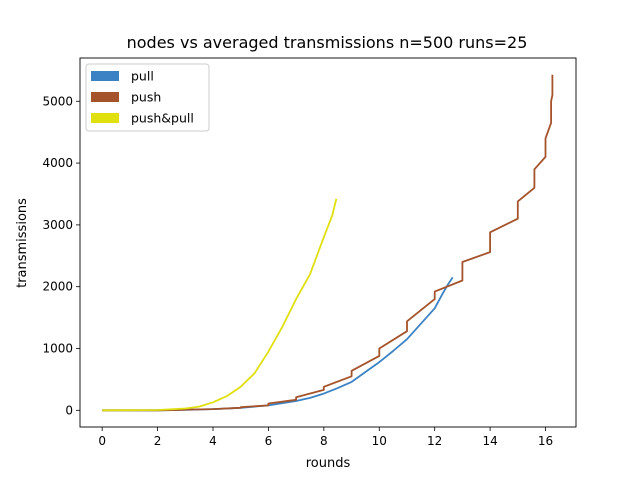 The width and height of the screenshot is (640, 480). I want to click on x-tick-label: 8, so click(324, 441).